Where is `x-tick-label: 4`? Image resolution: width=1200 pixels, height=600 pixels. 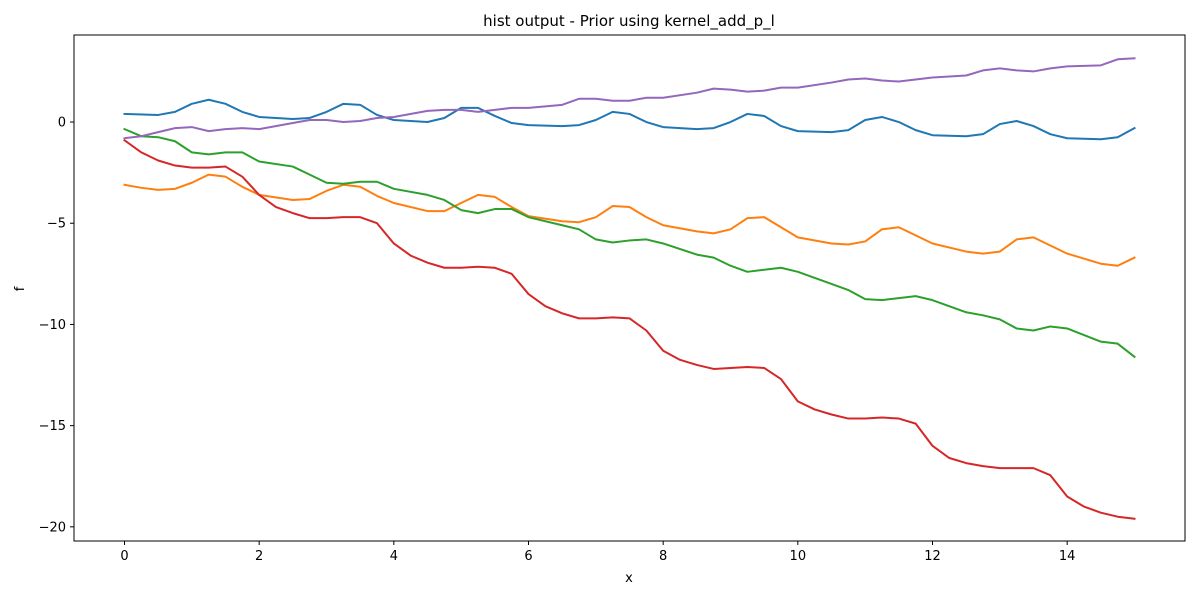
x-tick-label: 4 is located at coordinates (394, 556).